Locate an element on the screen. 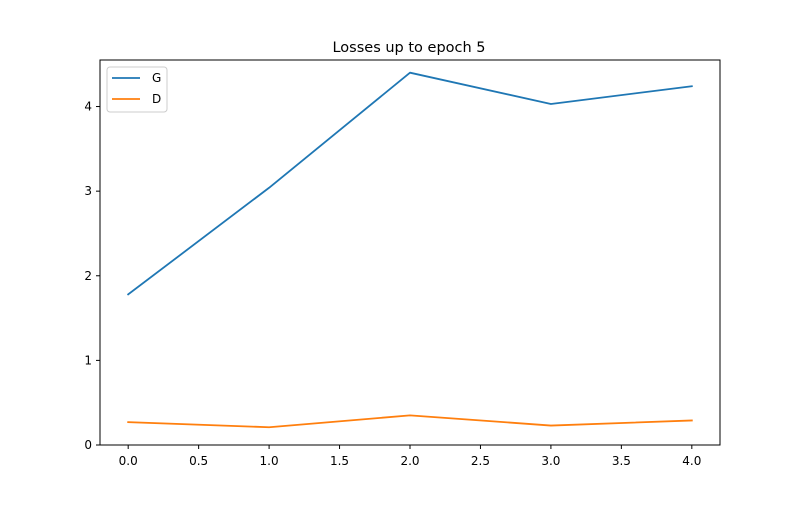 This screenshot has height=505, width=800. x-tick-label: 1.5 is located at coordinates (339, 461).